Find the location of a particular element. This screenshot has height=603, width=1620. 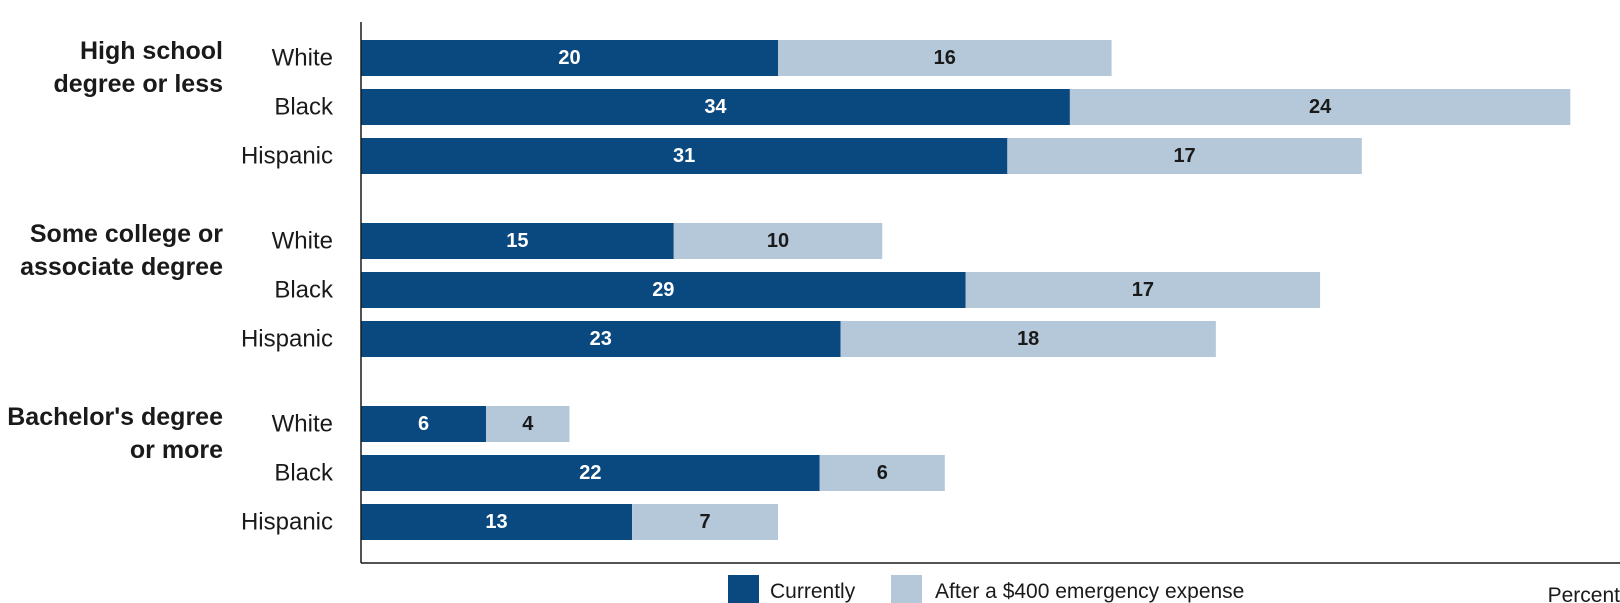

group-label-line: Bachelor's degree is located at coordinates (115, 417).